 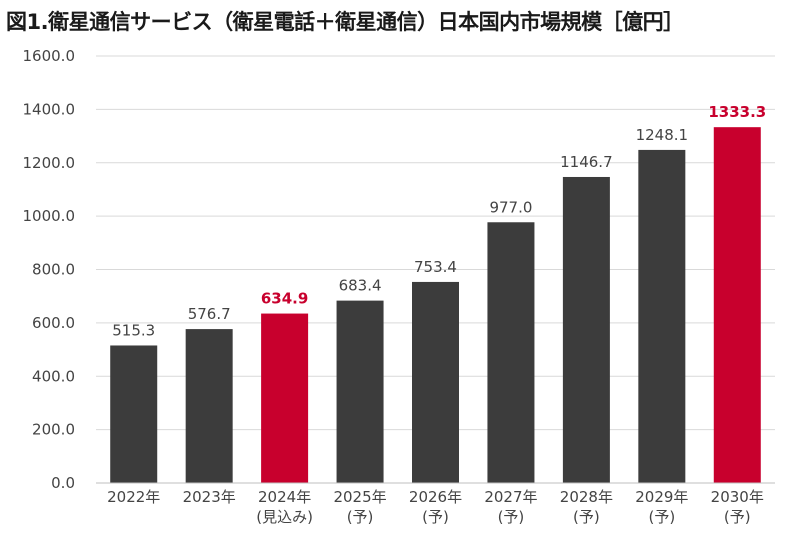 What do you see at coordinates (53, 270) in the screenshot?
I see `y-tick-label: 800.0` at bounding box center [53, 270].